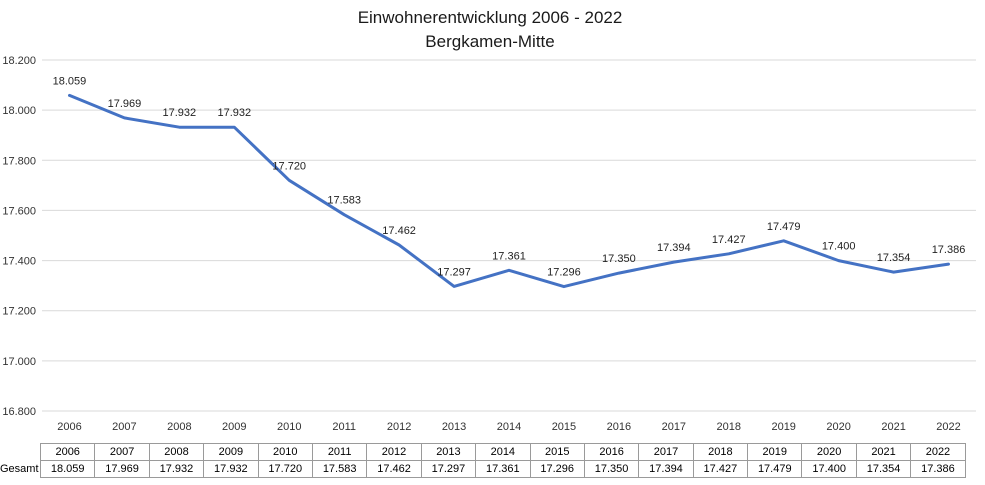  What do you see at coordinates (285, 452) in the screenshot?
I see `table-year-cell: 2010` at bounding box center [285, 452].